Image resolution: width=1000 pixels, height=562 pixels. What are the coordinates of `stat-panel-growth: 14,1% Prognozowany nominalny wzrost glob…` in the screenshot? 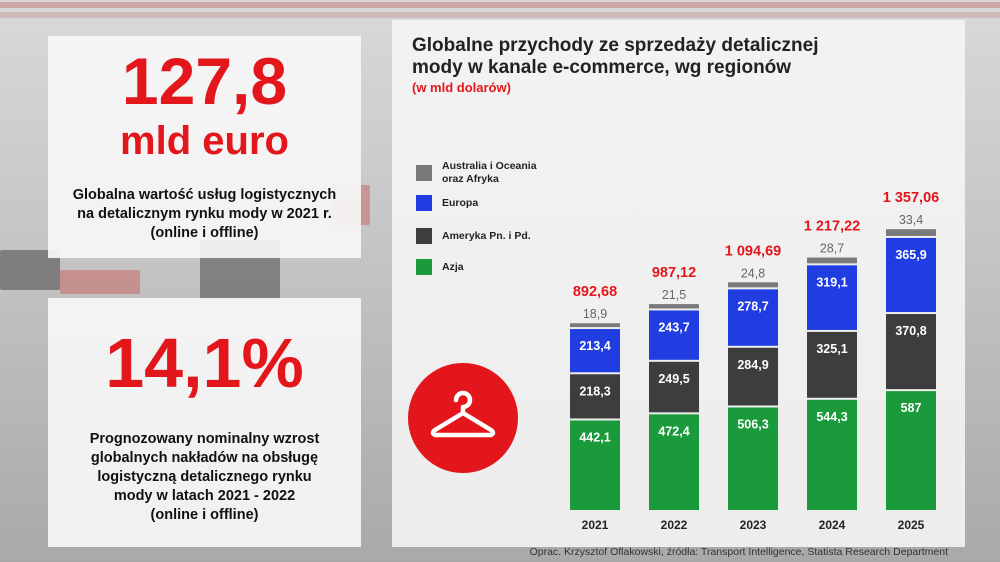 It's located at (204, 422).